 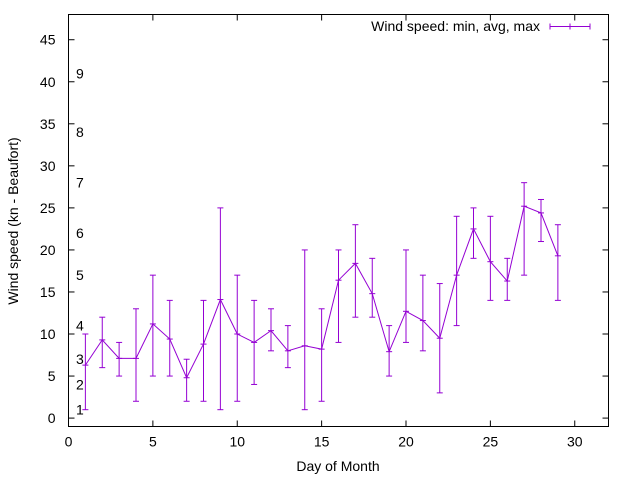 I want to click on beaufort-label: 4, so click(x=80, y=326).